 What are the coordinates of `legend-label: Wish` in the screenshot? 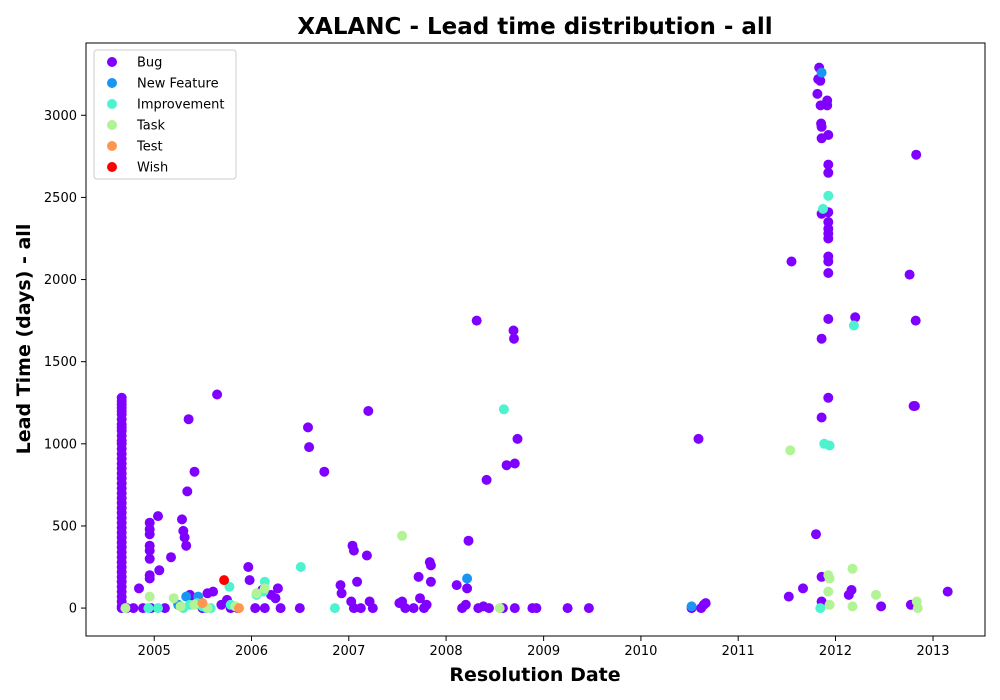 It's located at (152, 168).